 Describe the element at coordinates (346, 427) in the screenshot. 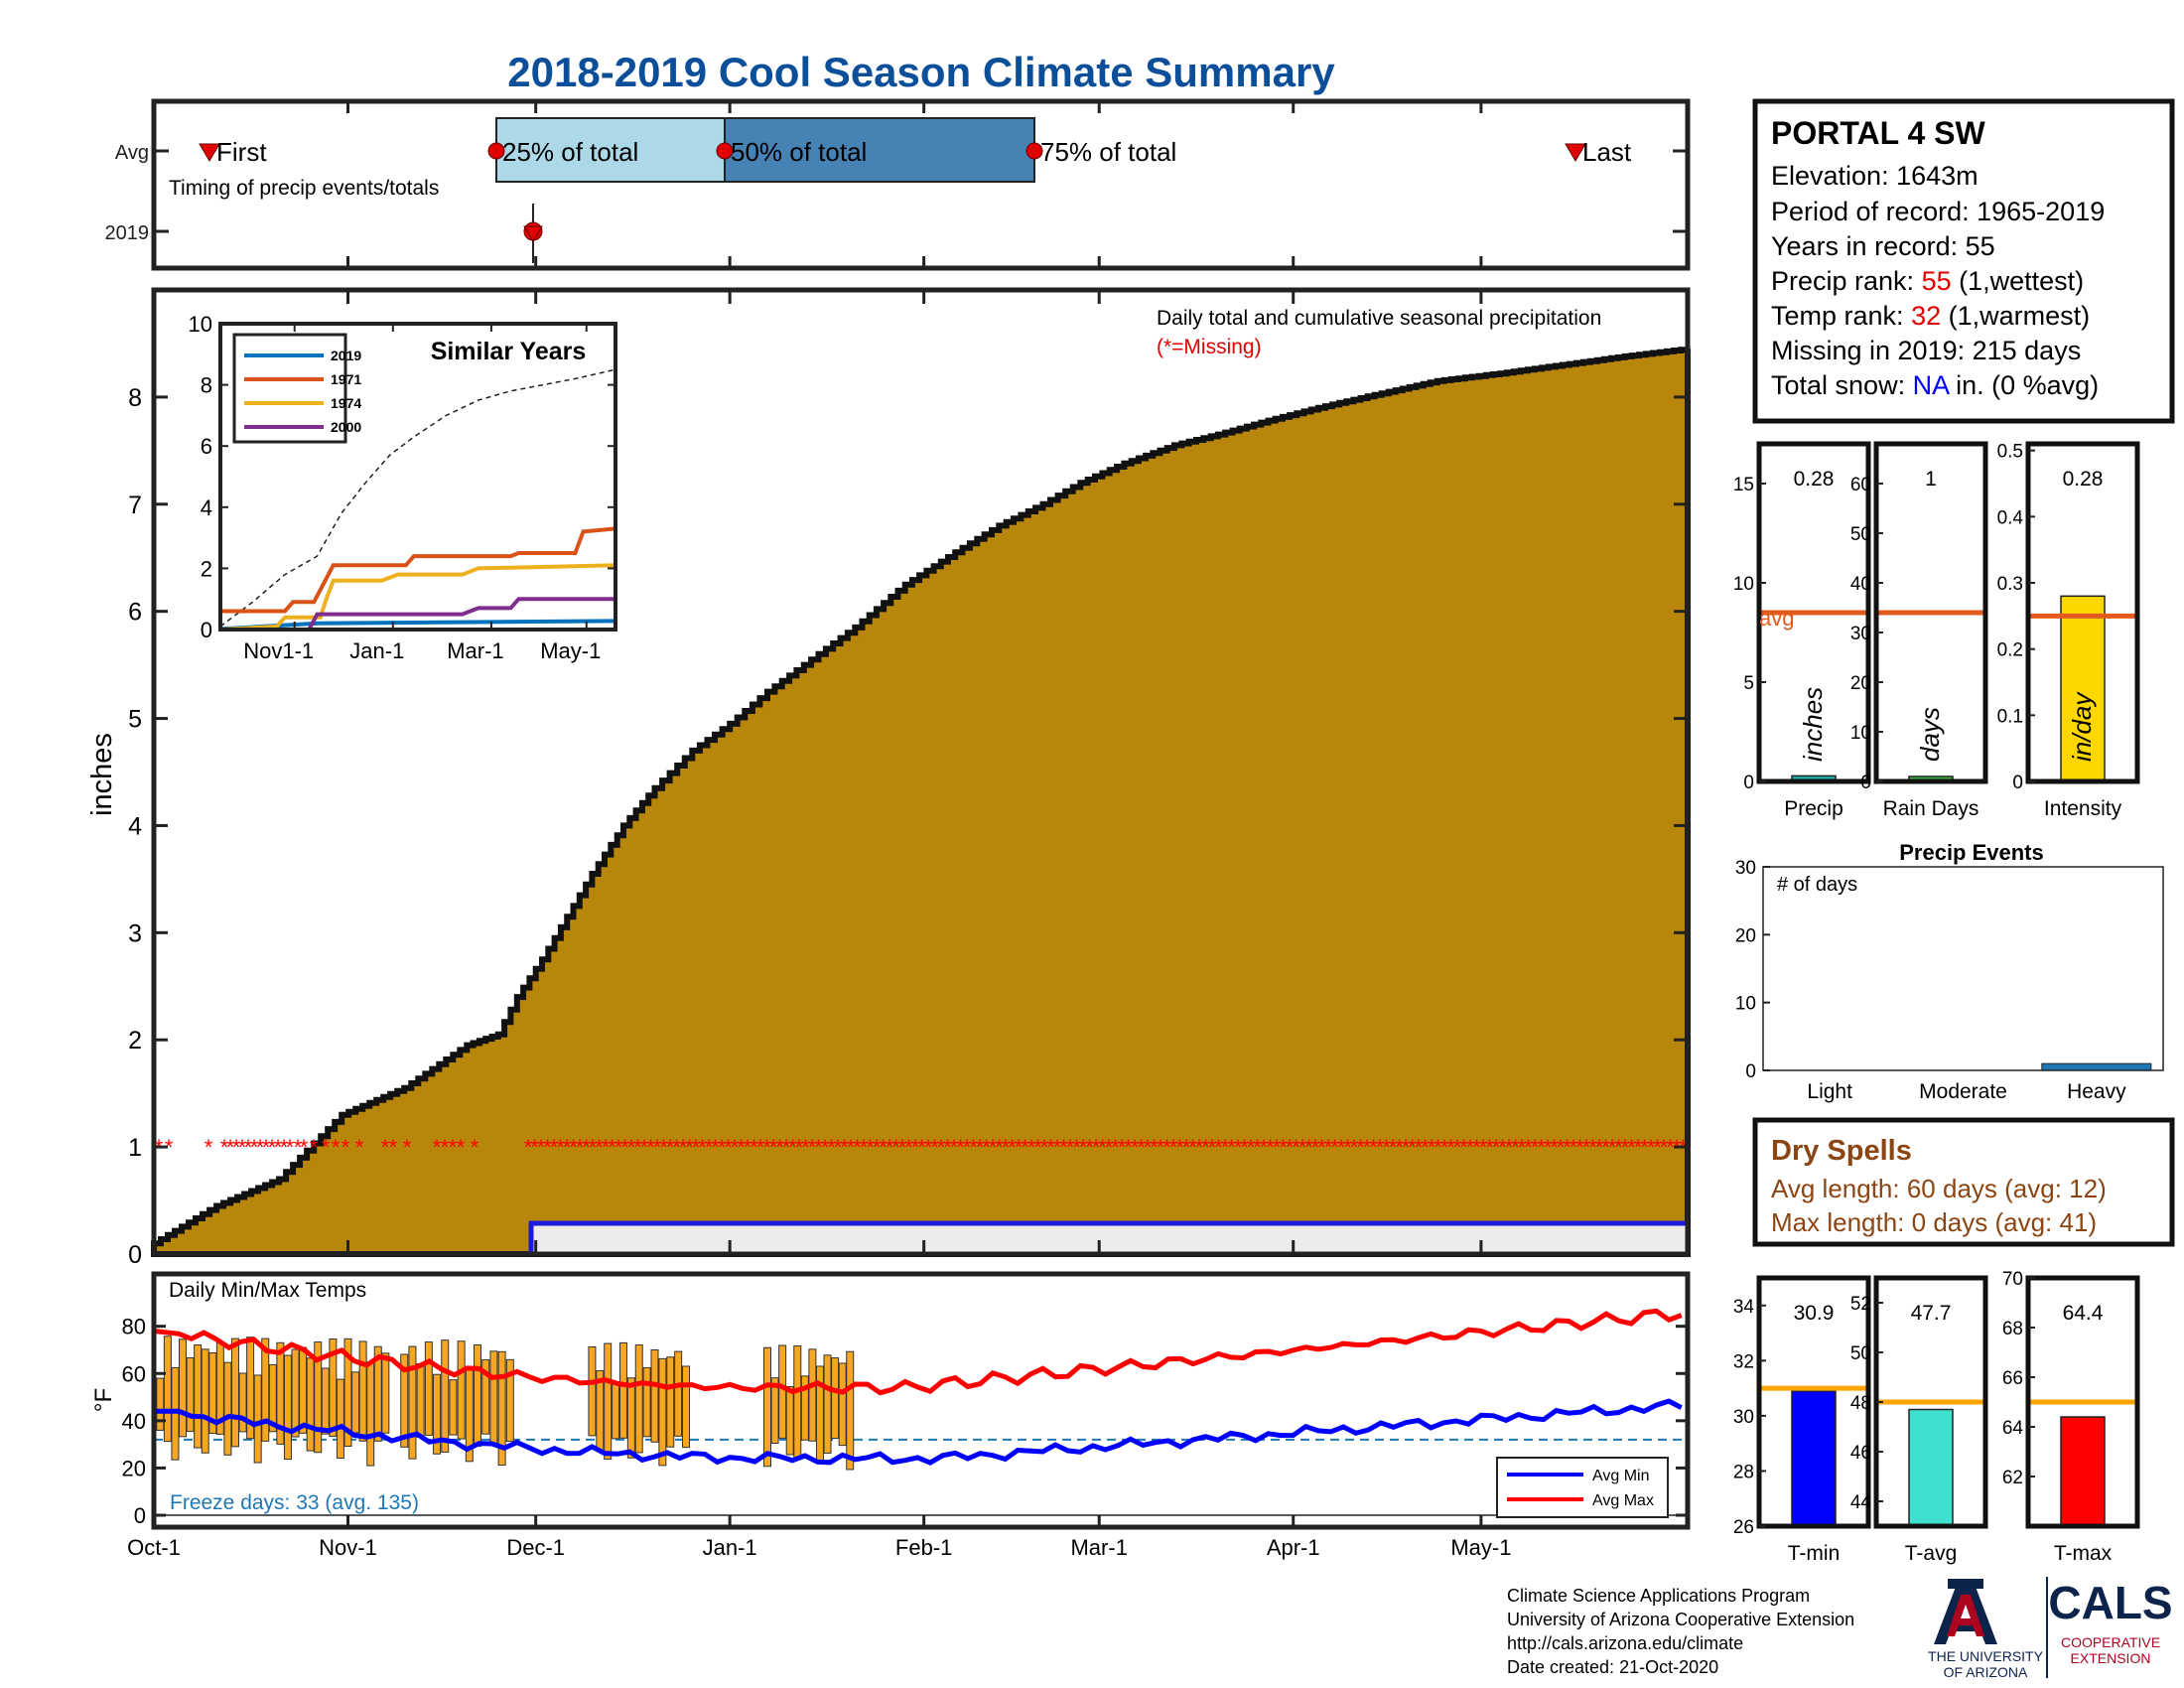

I see `inset-legend-label: 2000` at that location.